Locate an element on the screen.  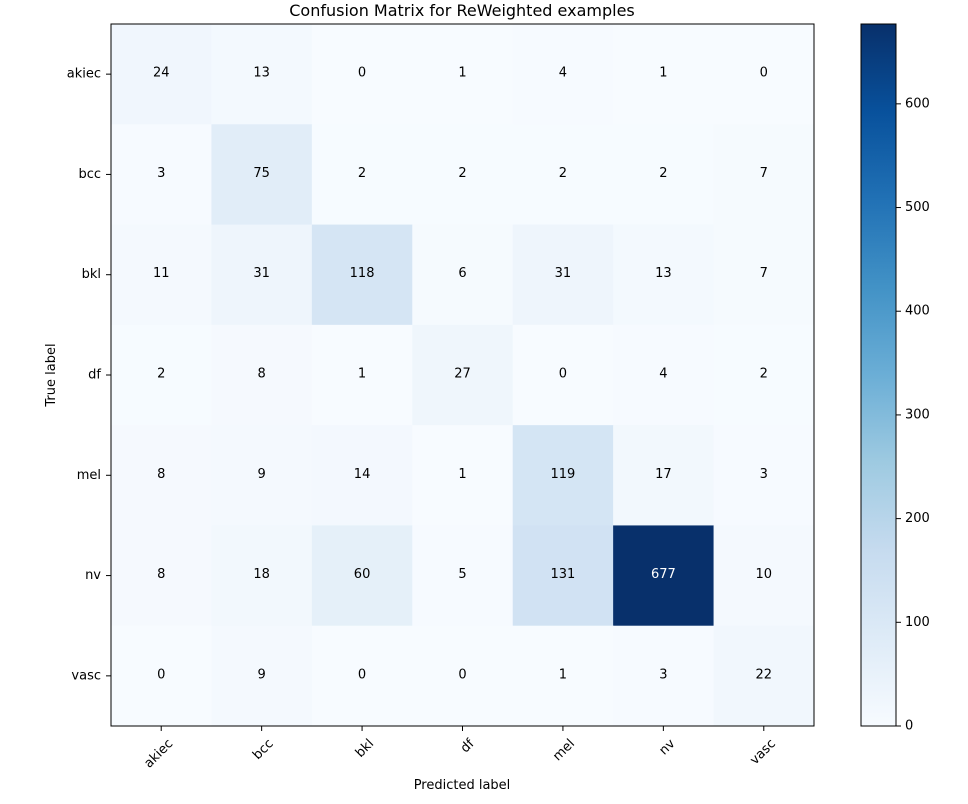
cell-value-label: 9 is located at coordinates (262, 474).